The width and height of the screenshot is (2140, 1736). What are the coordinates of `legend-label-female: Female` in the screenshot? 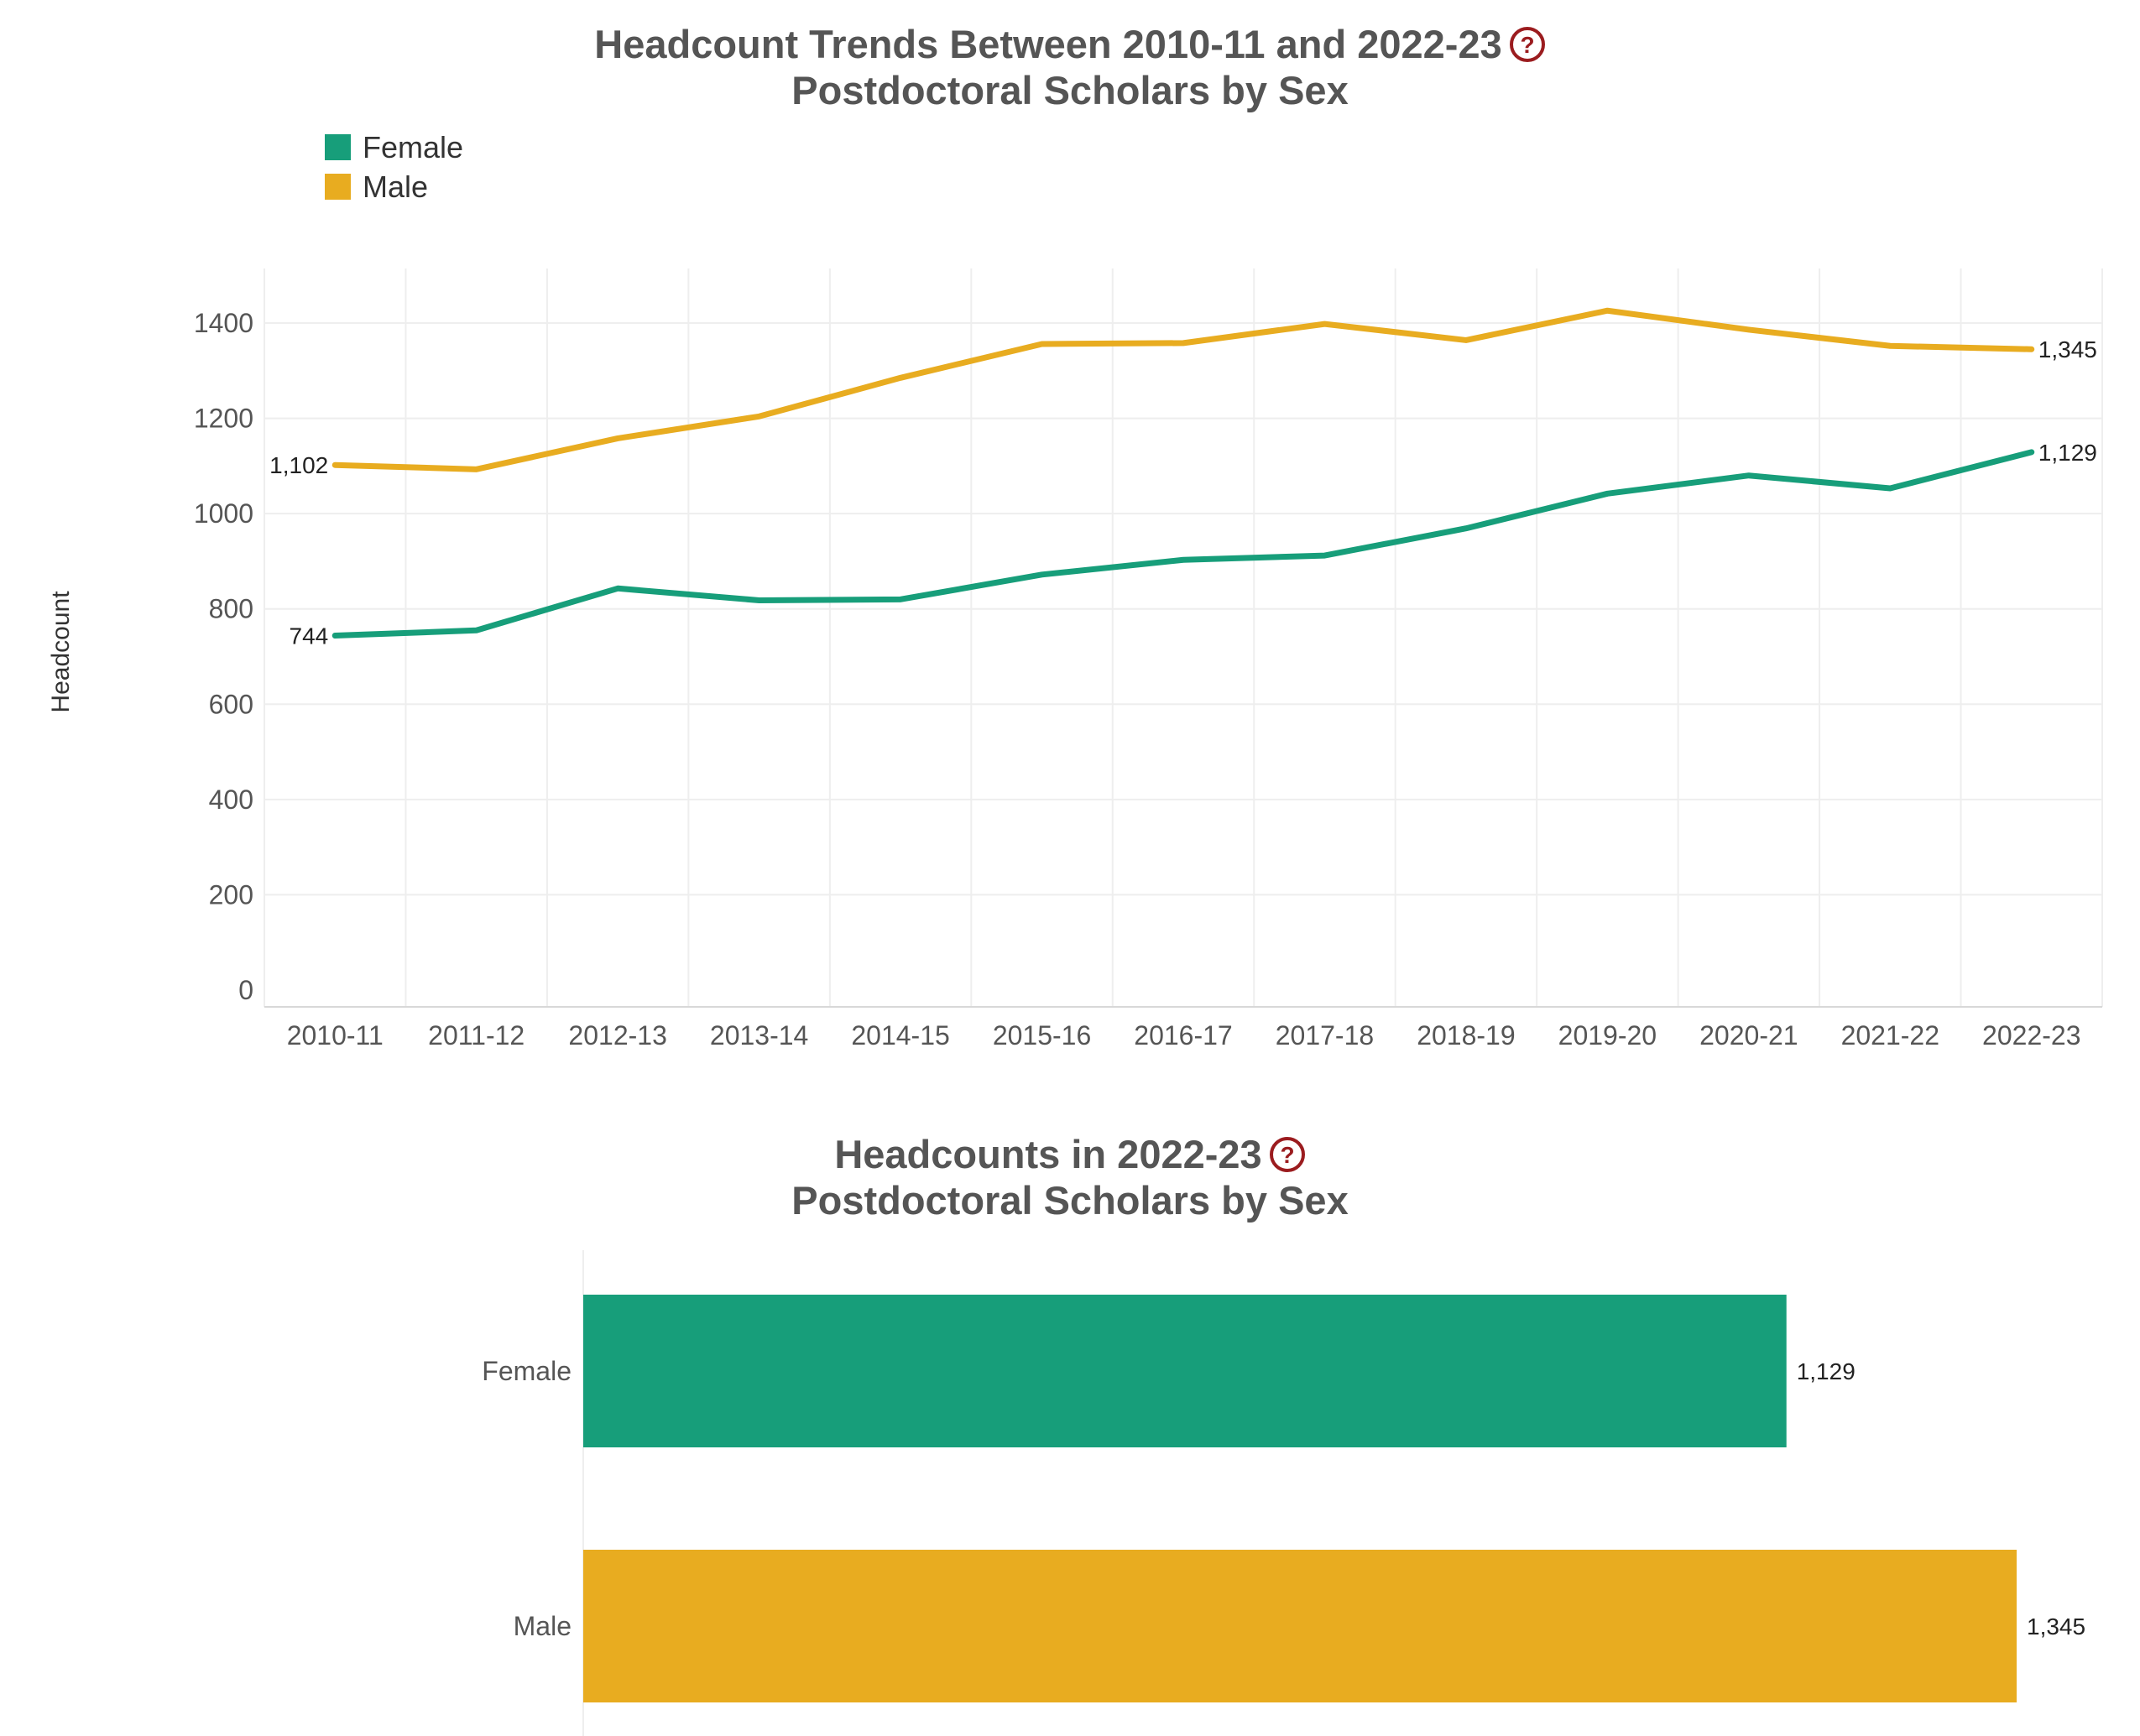 It's located at (413, 146).